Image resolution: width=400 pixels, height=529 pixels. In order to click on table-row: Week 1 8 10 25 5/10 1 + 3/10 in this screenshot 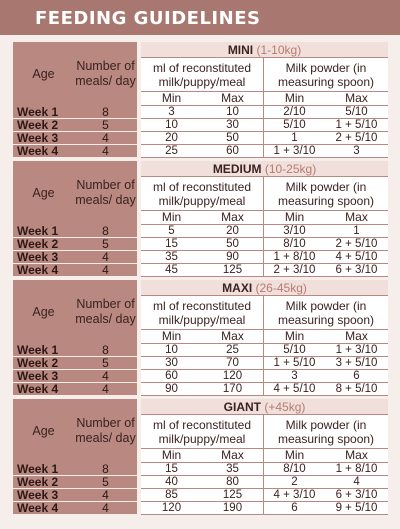, I will do `click(201, 350)`.